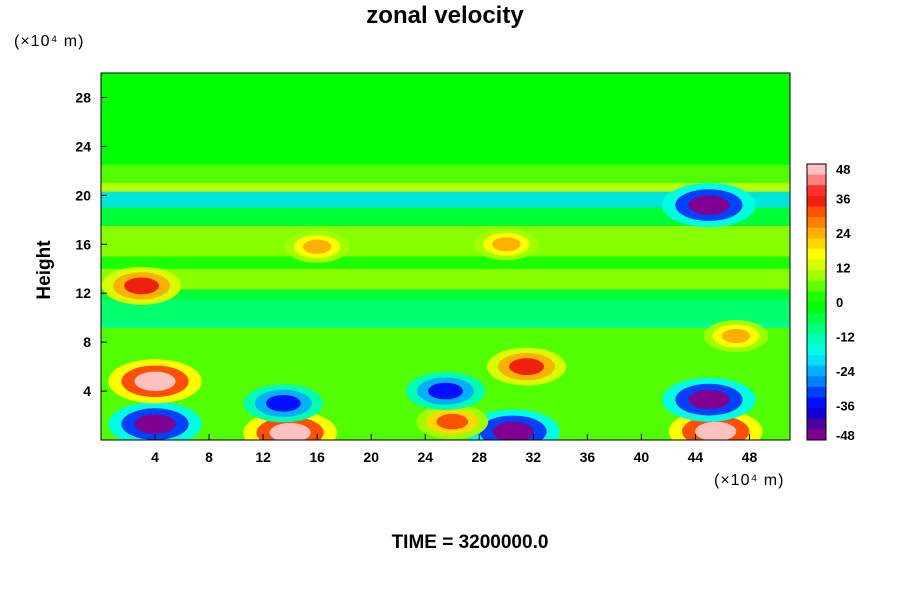 The image size is (900, 600). I want to click on x-tick-label: 16, so click(317, 457).